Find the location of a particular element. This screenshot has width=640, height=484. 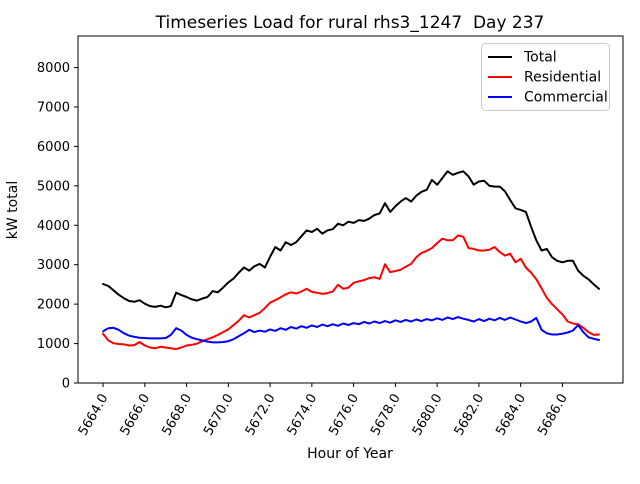

y-axis-ticks: 0 1000 2000 3000 4000 5000 6000 7000 8000 is located at coordinates (57, 226).